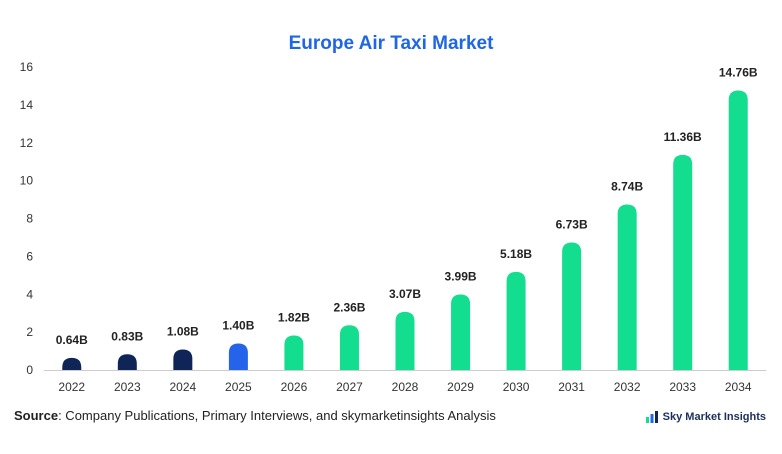 This screenshot has height=454, width=782. What do you see at coordinates (27, 143) in the screenshot?
I see `y-tick-label: 12` at bounding box center [27, 143].